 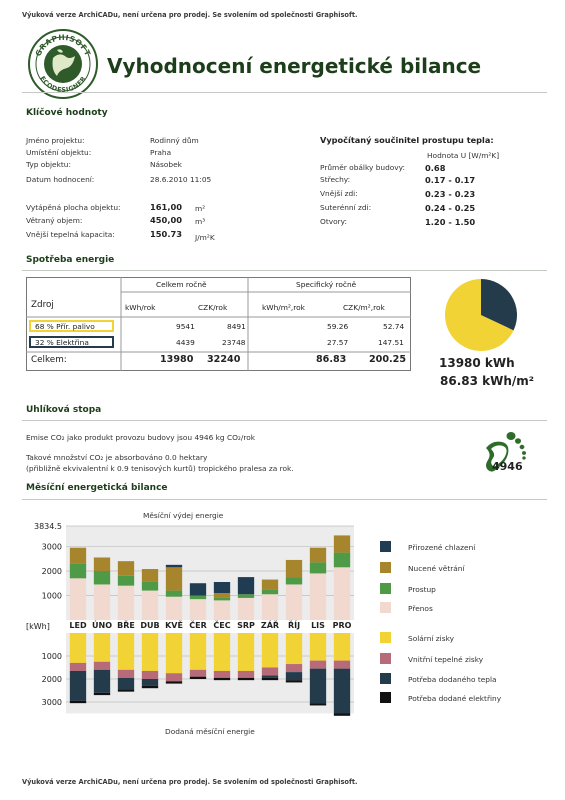 What do you see at coordinates (174, 682) in the screenshot?
I see `bottom-bar-KVĚ-3` at bounding box center [174, 682].